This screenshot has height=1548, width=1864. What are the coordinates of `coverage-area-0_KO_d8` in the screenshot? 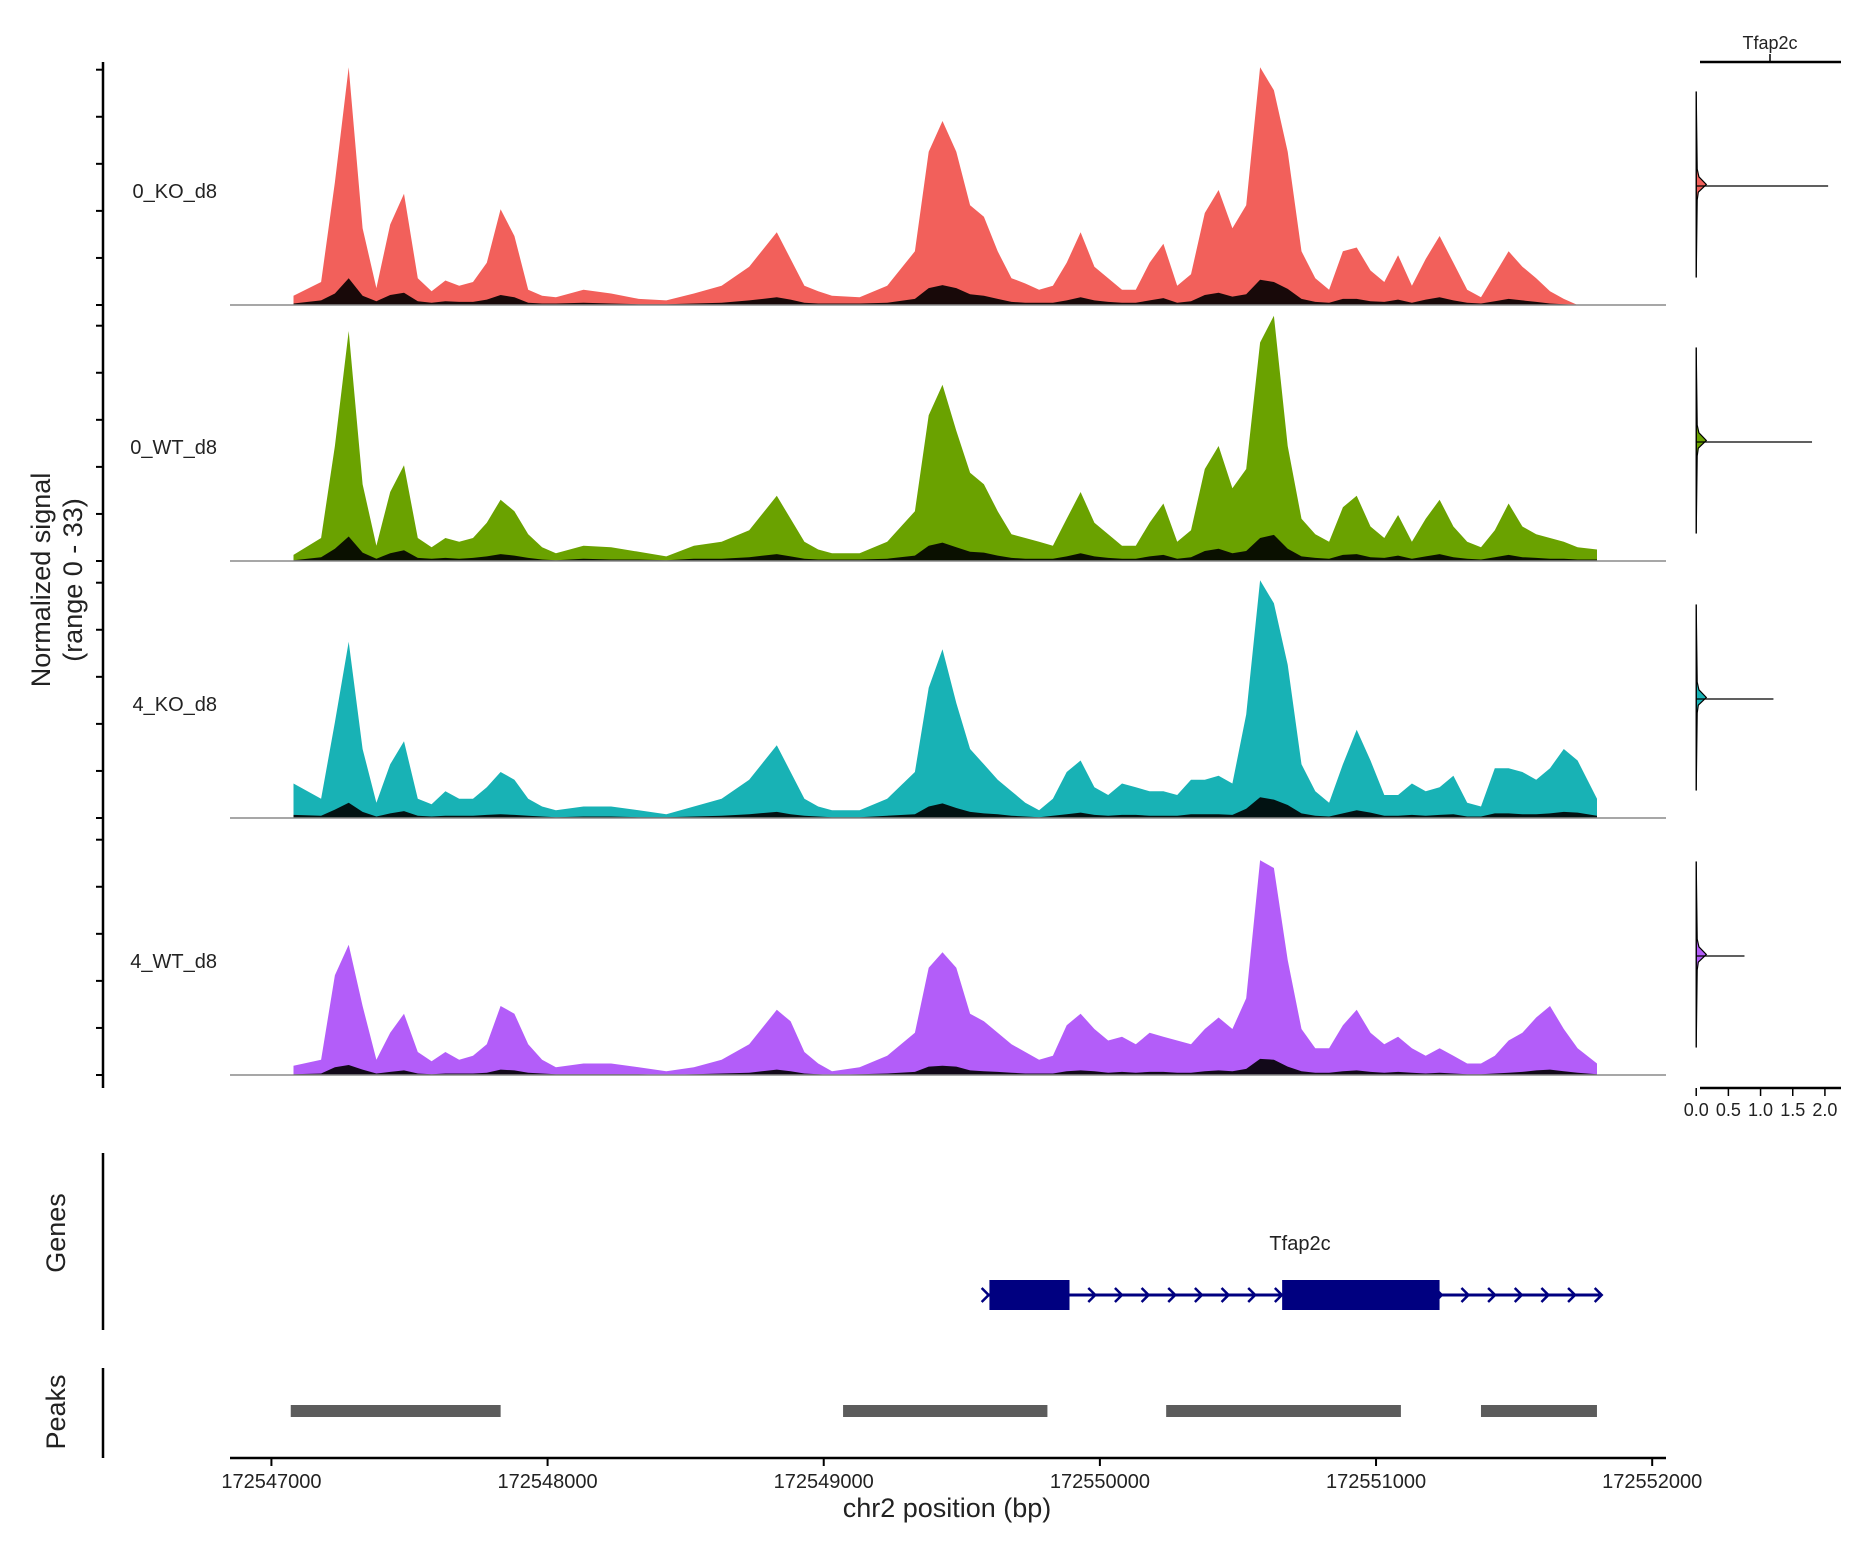 It's located at (945, 186).